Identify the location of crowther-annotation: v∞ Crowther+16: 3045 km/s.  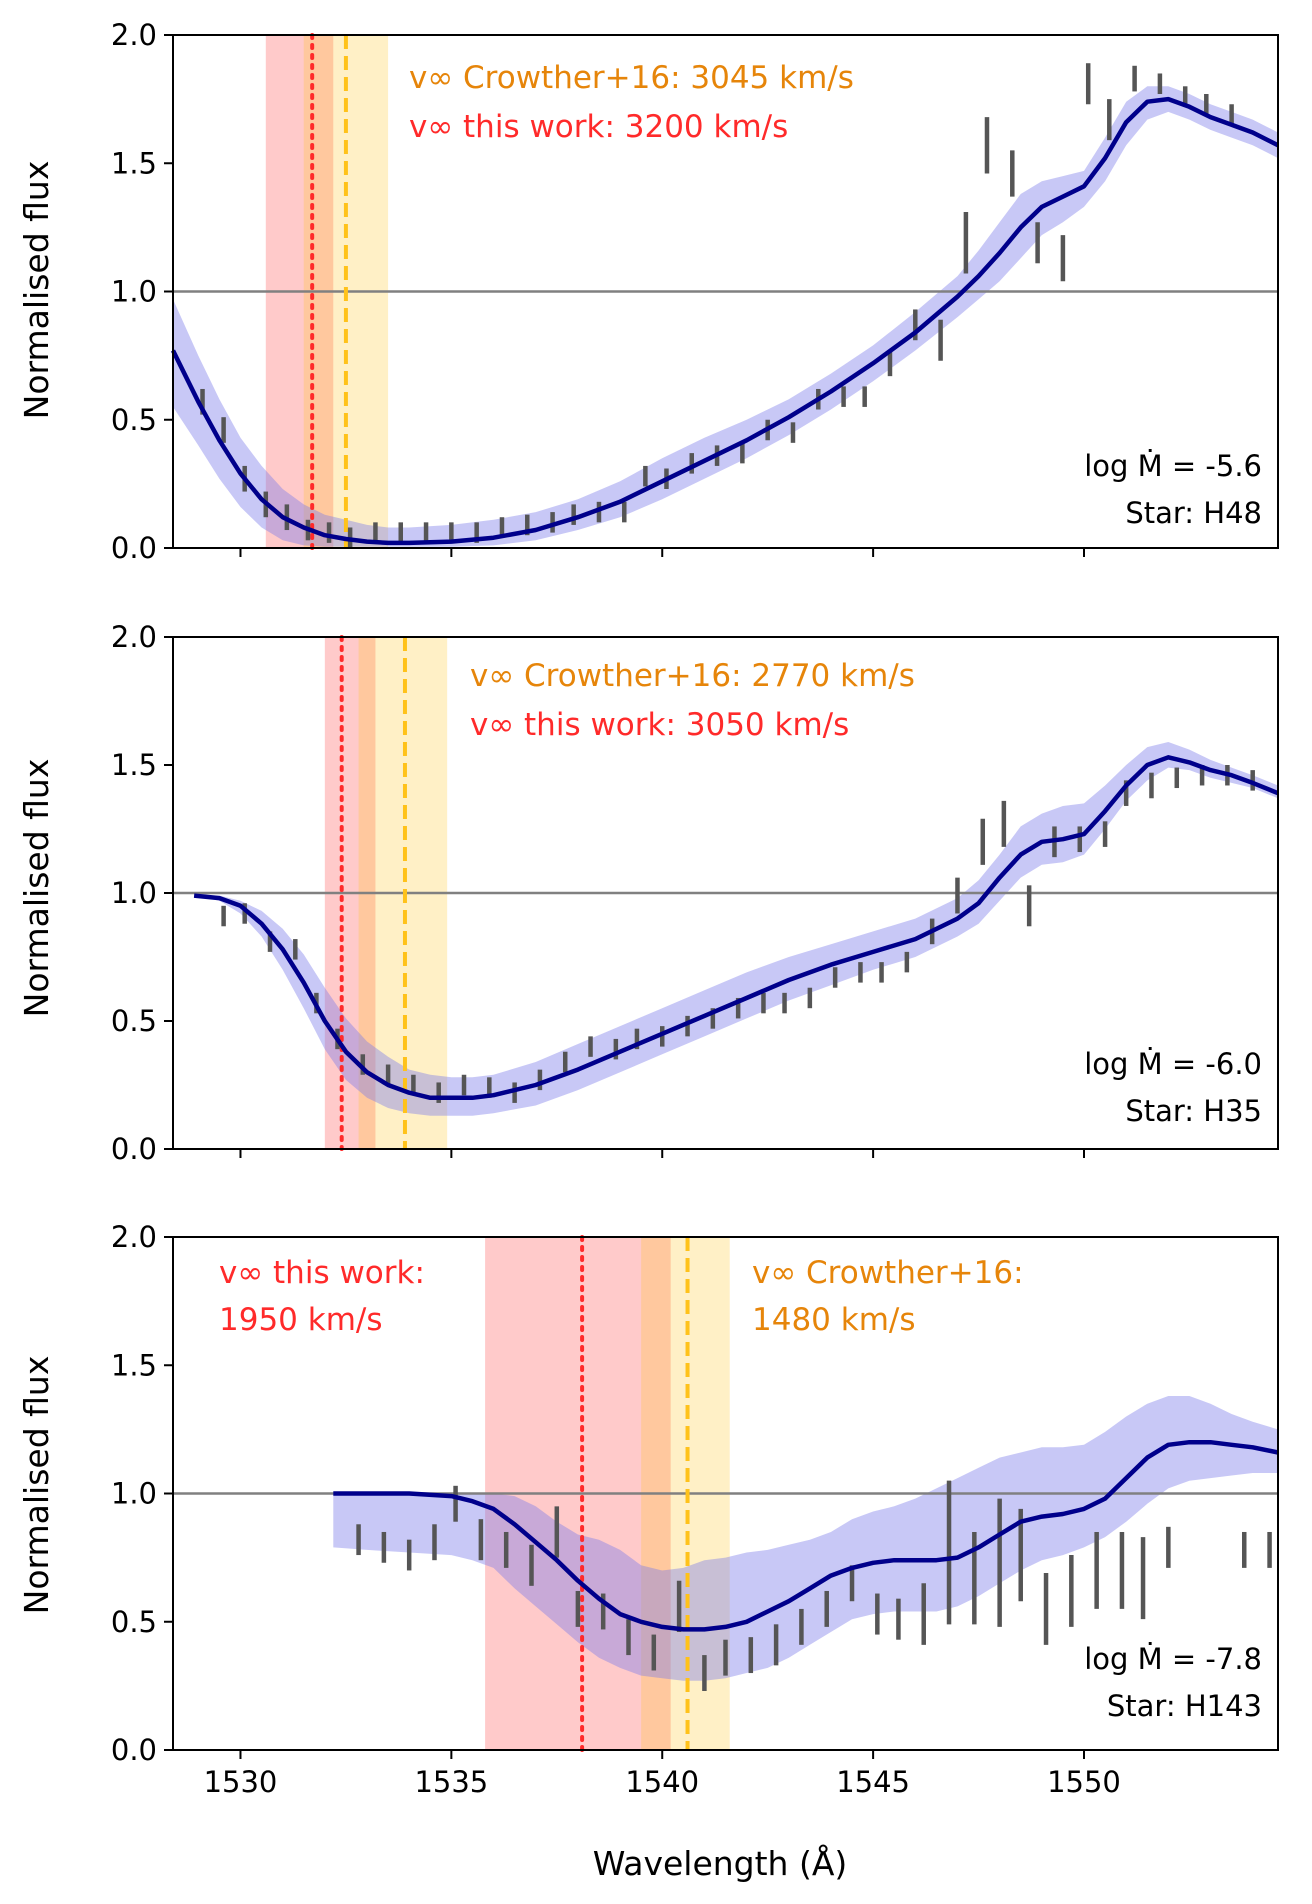
(631, 78).